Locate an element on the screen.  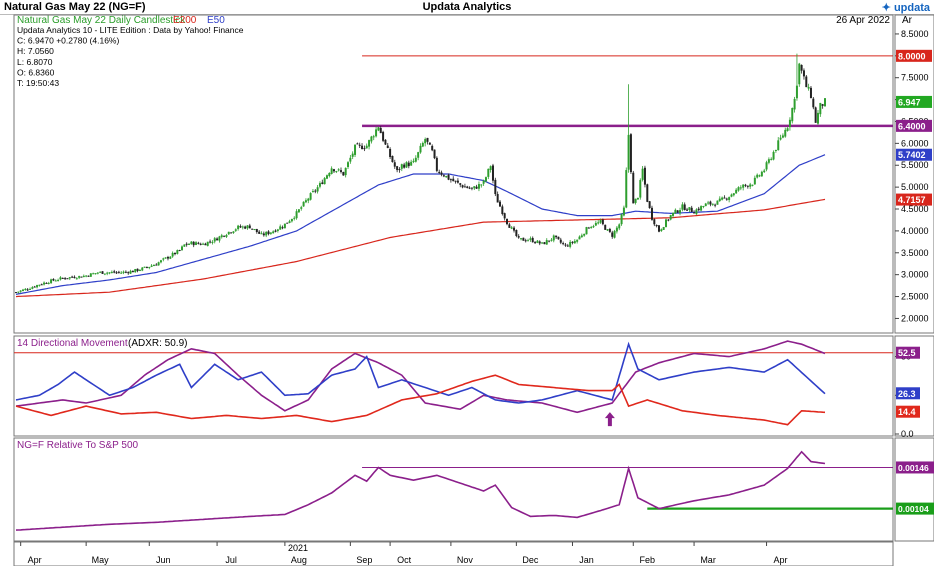
x-axis-month: Sep is located at coordinates (364, 560).